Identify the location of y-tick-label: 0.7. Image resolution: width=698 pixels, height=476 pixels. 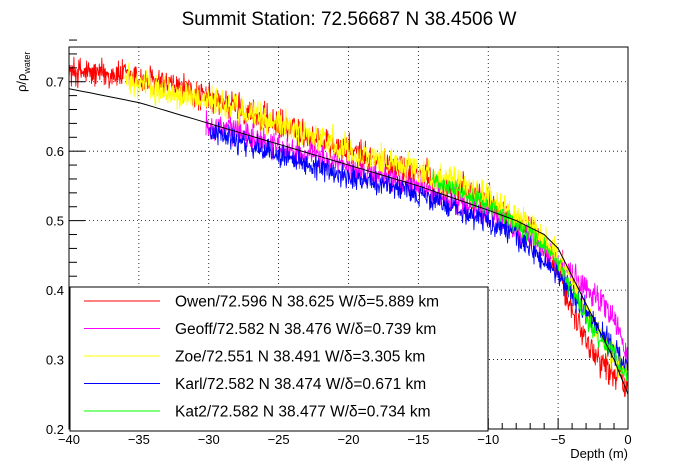
(55, 82).